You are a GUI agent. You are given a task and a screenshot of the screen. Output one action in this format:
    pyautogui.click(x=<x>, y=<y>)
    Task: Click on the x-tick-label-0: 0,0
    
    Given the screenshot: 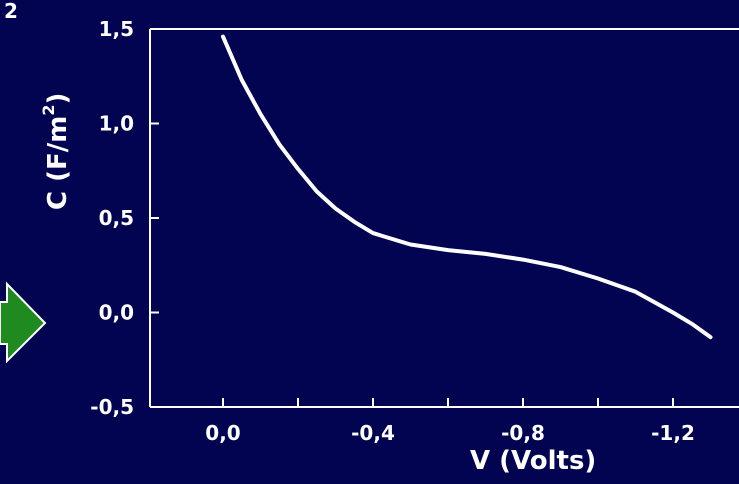 What is the action you would take?
    pyautogui.click(x=222, y=433)
    